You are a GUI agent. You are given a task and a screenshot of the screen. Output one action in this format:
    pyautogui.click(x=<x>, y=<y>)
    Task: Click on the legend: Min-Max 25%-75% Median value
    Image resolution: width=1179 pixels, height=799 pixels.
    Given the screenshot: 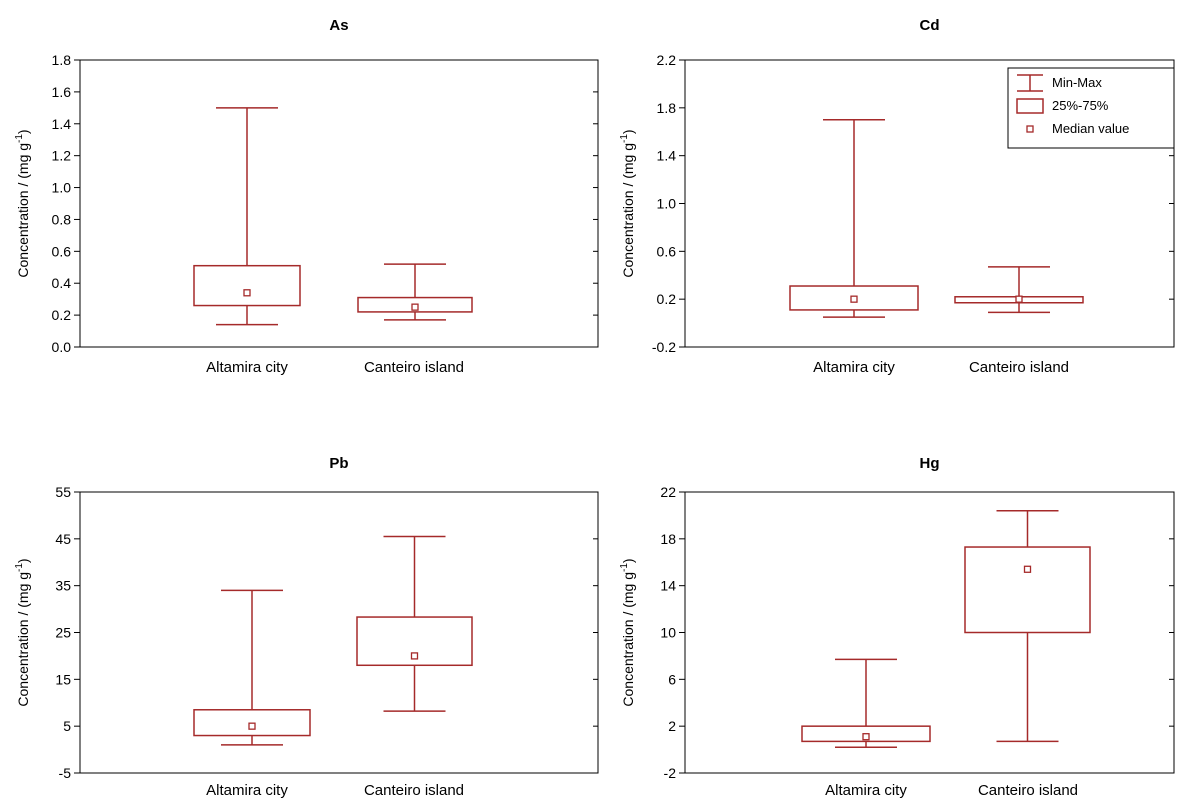 What is the action you would take?
    pyautogui.click(x=1091, y=108)
    